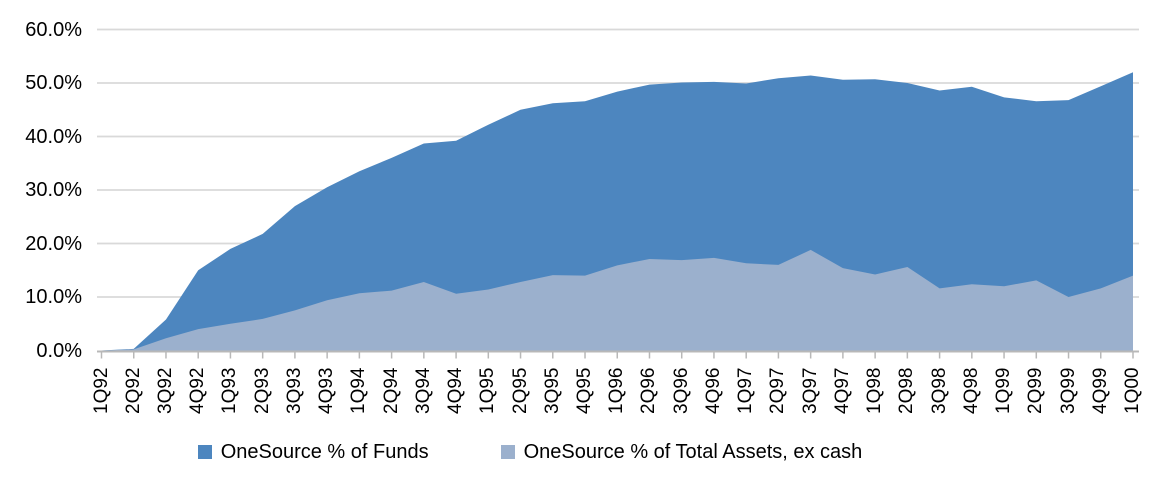 The width and height of the screenshot is (1152, 496). What do you see at coordinates (617, 390) in the screenshot?
I see `x-tick-label: 1Q96` at bounding box center [617, 390].